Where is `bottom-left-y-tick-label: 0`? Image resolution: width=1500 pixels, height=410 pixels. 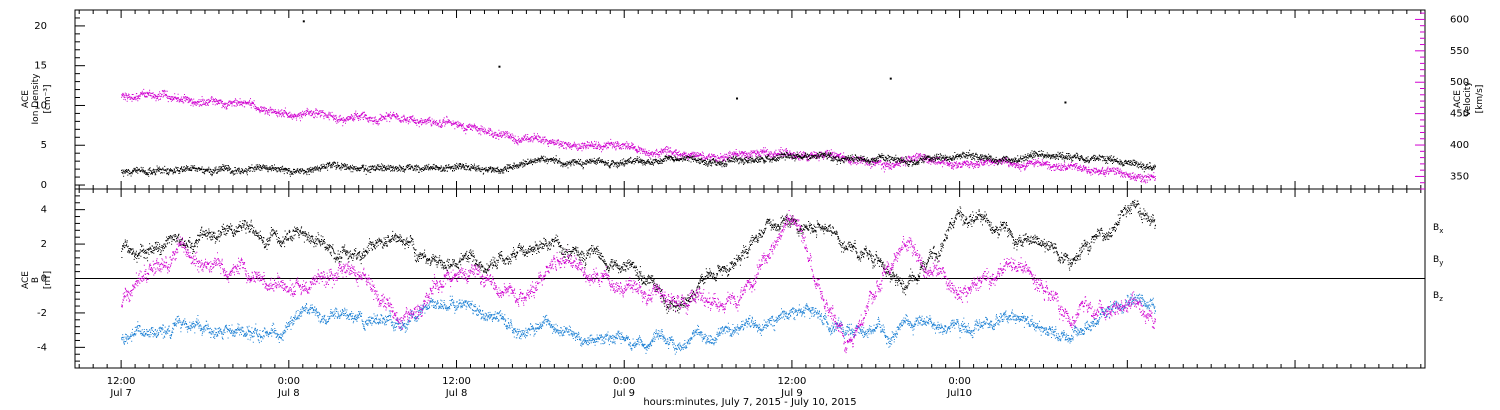
bottom-left-y-tick-label: 0 is located at coordinates (44, 279).